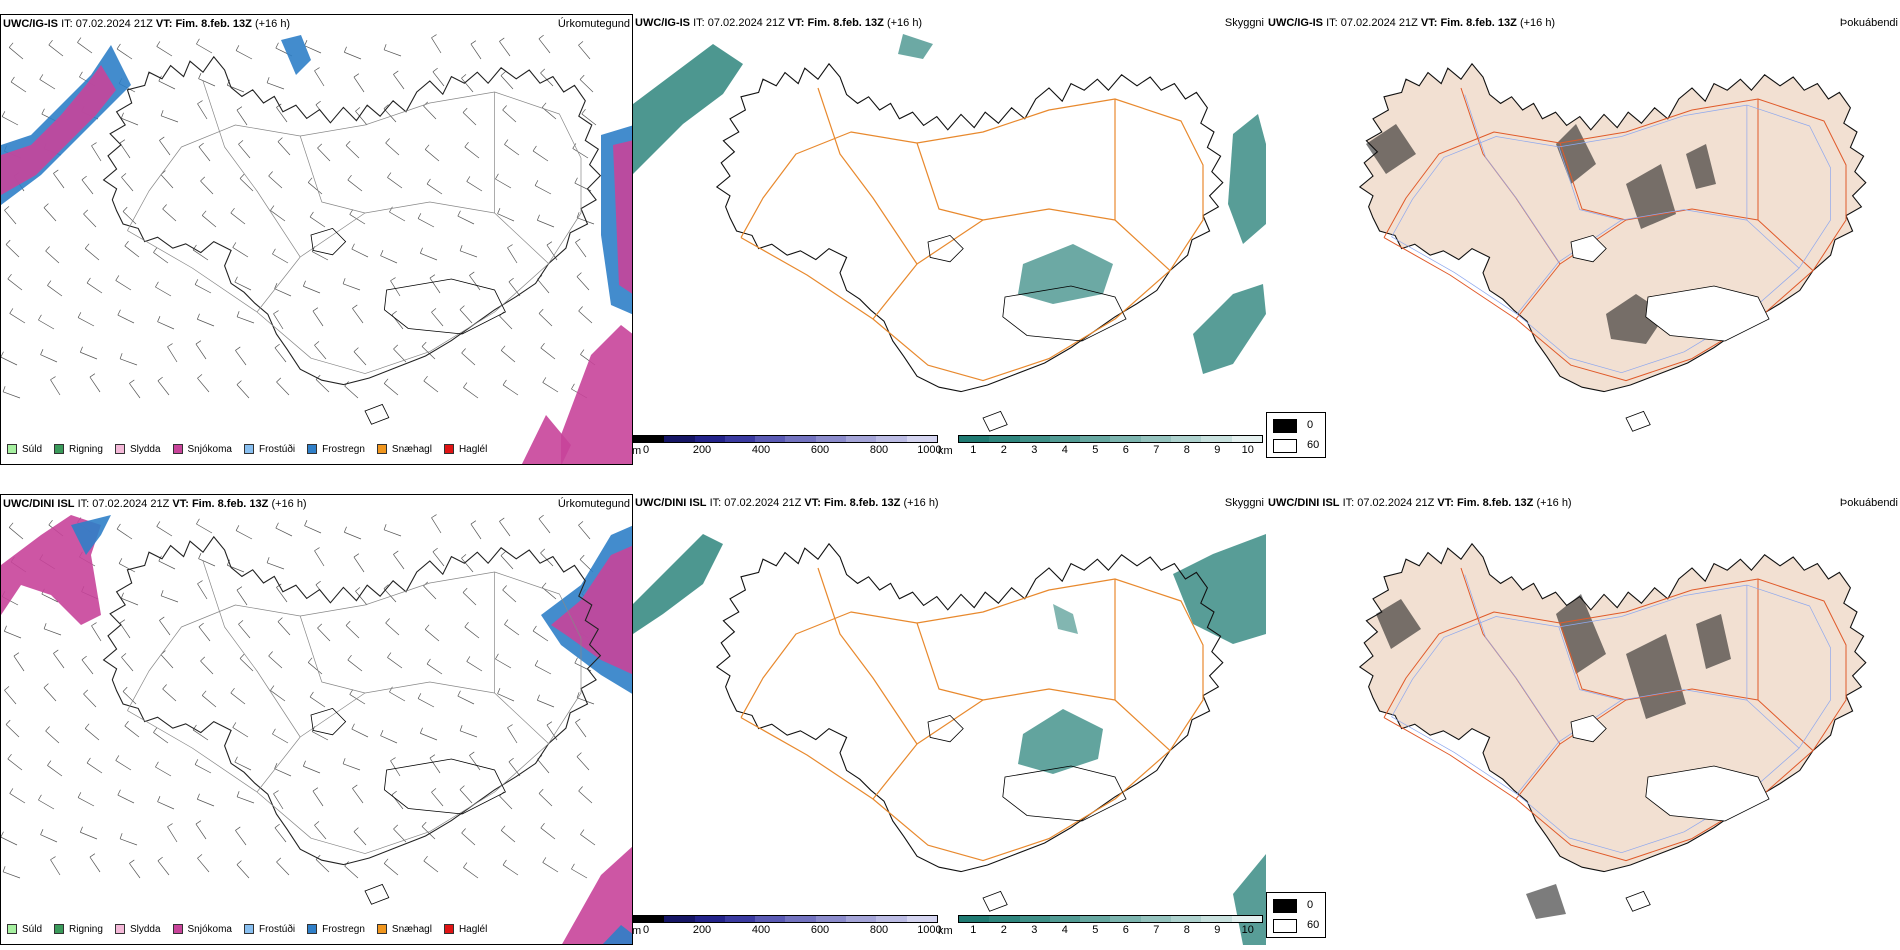 This screenshot has width=1900, height=950. Describe the element at coordinates (1244, 503) in the screenshot. I see `panel-variable-label: Skyggni` at that location.